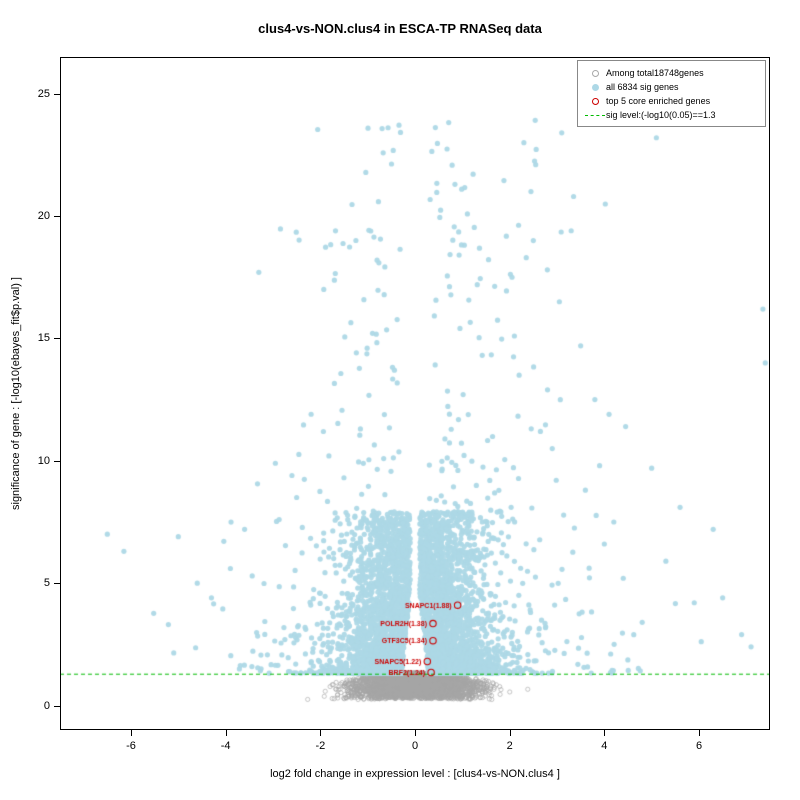 The height and width of the screenshot is (800, 800). I want to click on y-tick-label: 0, so click(46, 705).